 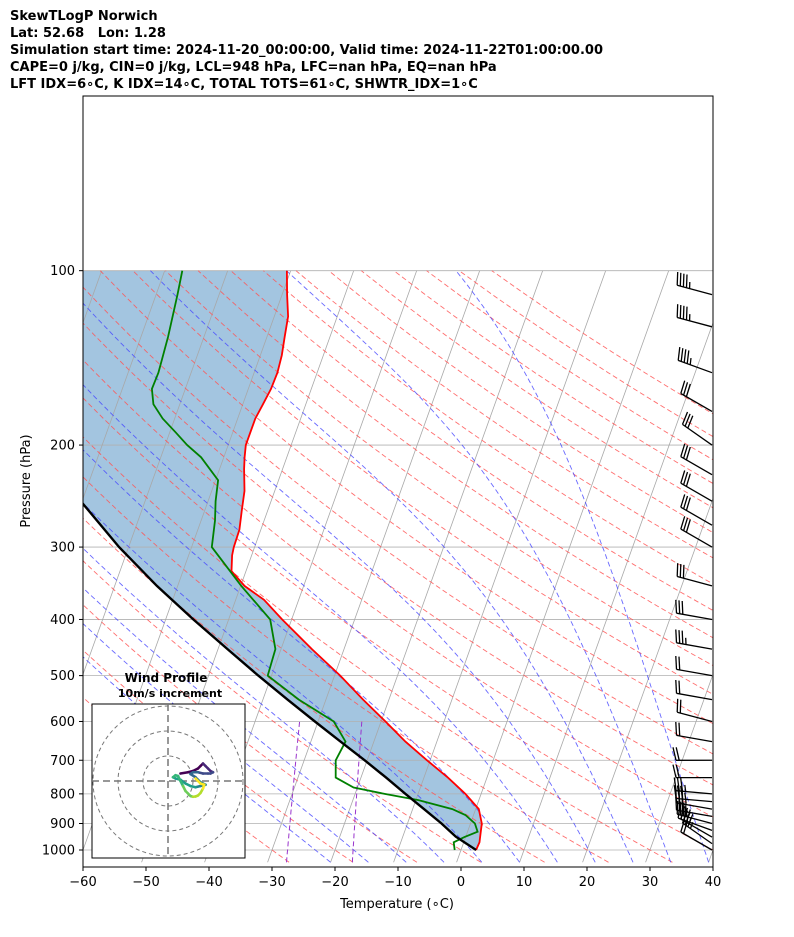 I want to click on hodograph-subtitle: 10m/s increment, so click(x=170, y=693).